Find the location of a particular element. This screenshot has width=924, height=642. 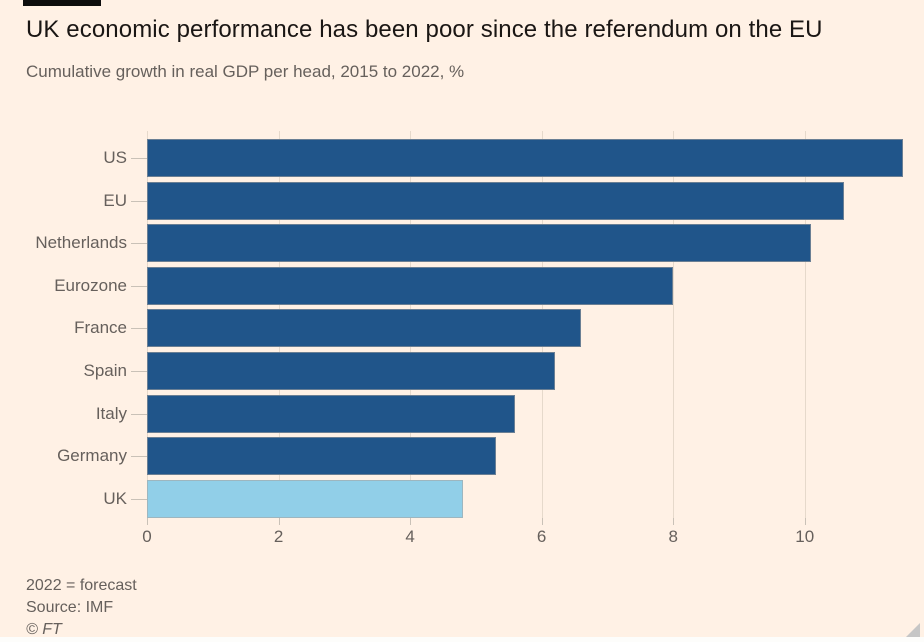

y-tick-mark-uk is located at coordinates (139, 499).